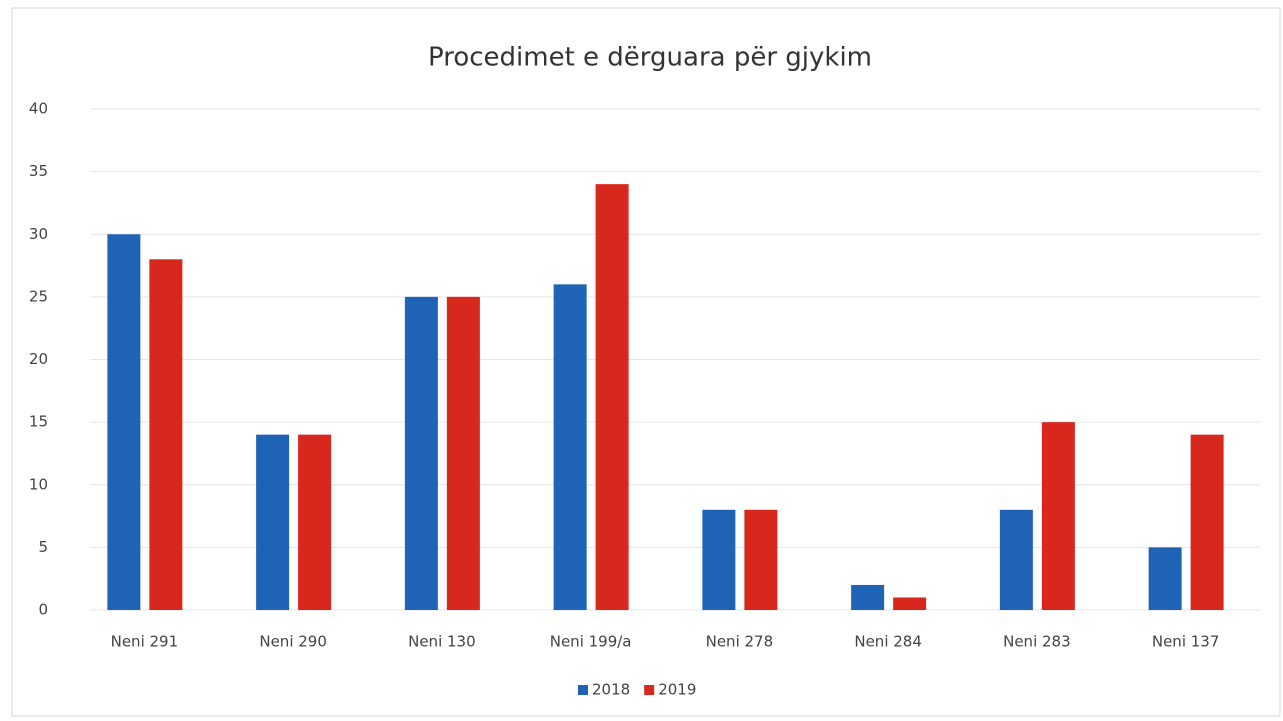 The width and height of the screenshot is (1283, 721). Describe the element at coordinates (1037, 642) in the screenshot. I see `x-tick-label: Neni 283` at that location.